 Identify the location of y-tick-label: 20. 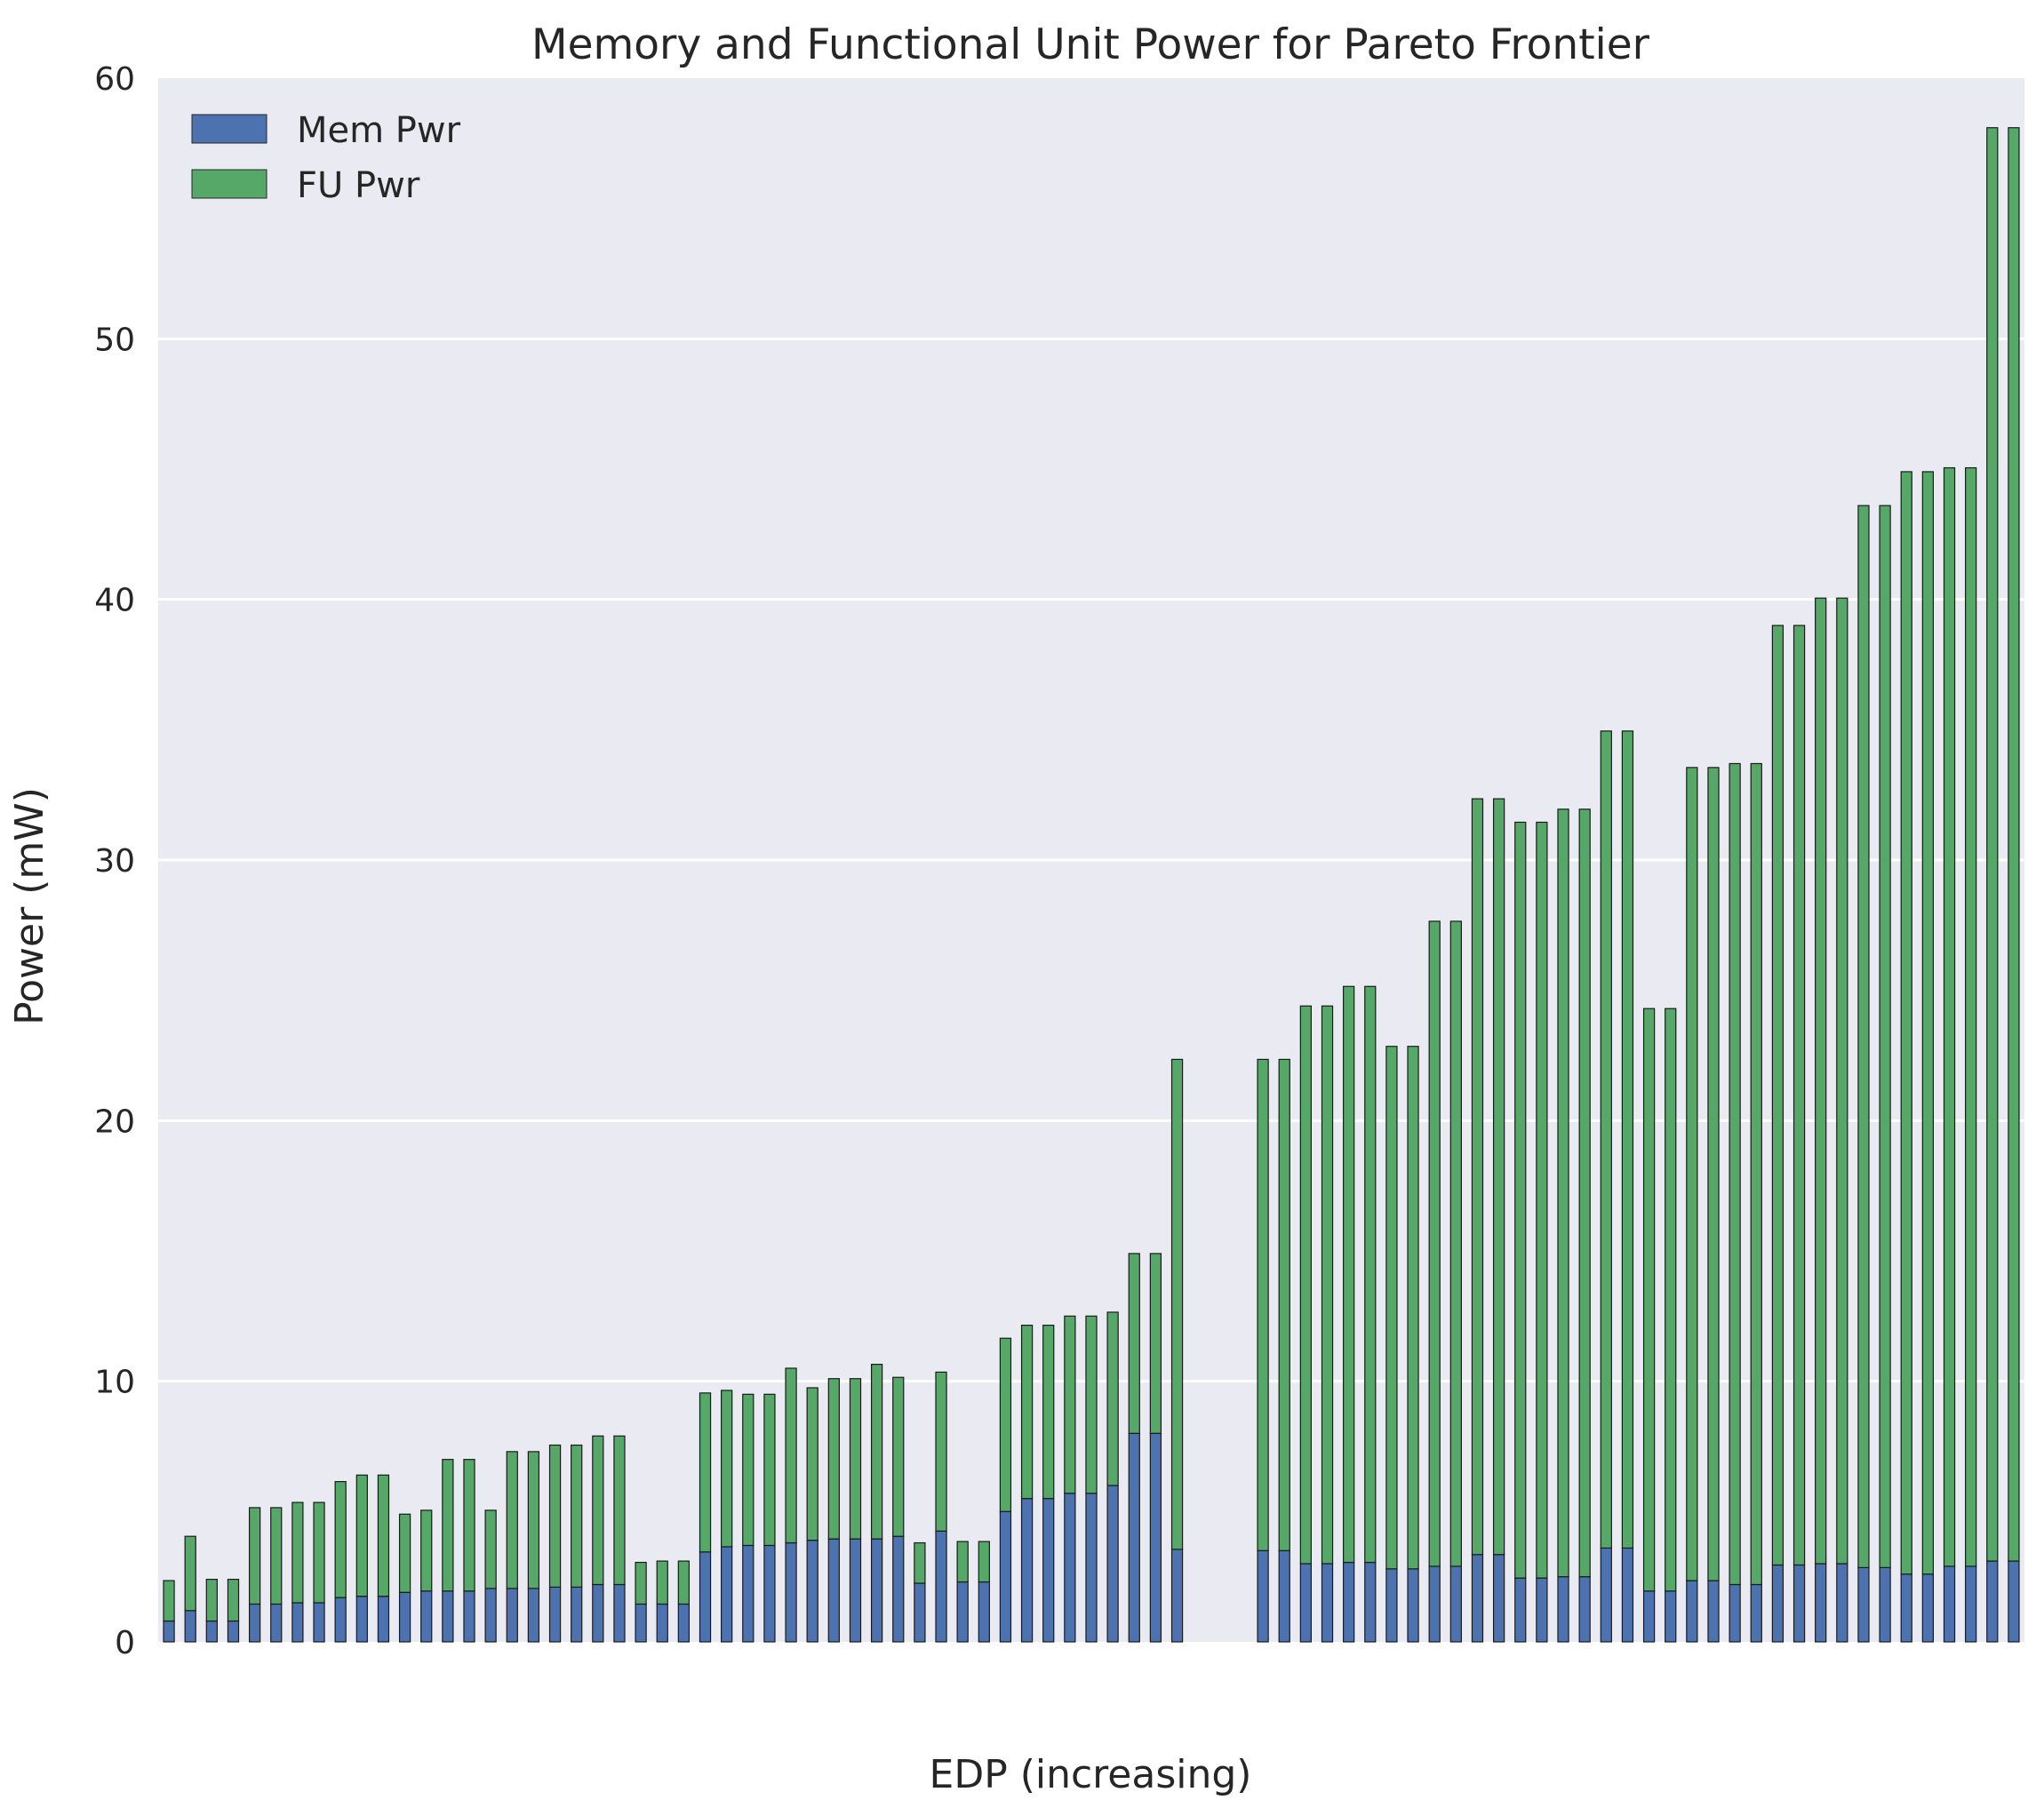
(114, 1121).